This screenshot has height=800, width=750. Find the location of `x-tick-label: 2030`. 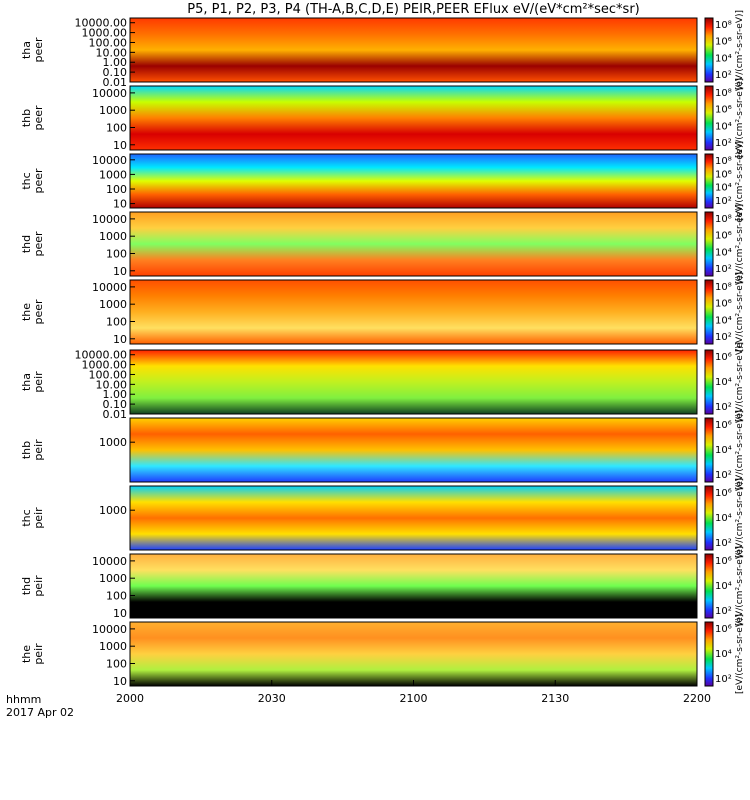

x-tick-label: 2030 is located at coordinates (272, 698).